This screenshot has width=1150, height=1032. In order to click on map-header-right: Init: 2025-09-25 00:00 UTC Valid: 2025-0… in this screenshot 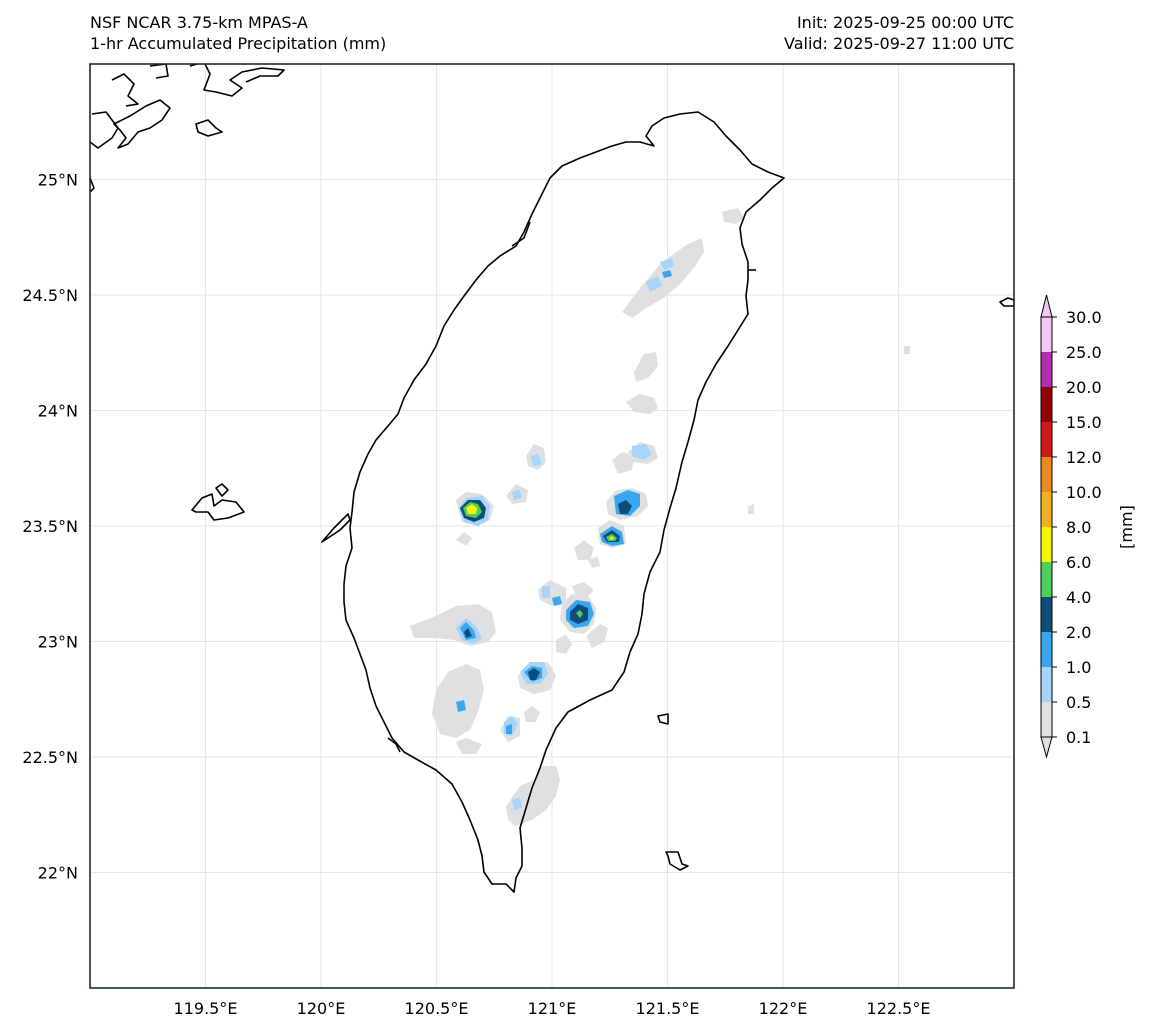, I will do `click(899, 33)`.